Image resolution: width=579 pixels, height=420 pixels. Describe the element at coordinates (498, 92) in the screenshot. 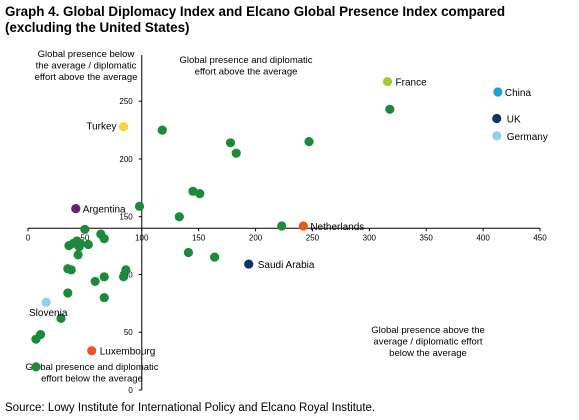

I see `data-point-china` at that location.